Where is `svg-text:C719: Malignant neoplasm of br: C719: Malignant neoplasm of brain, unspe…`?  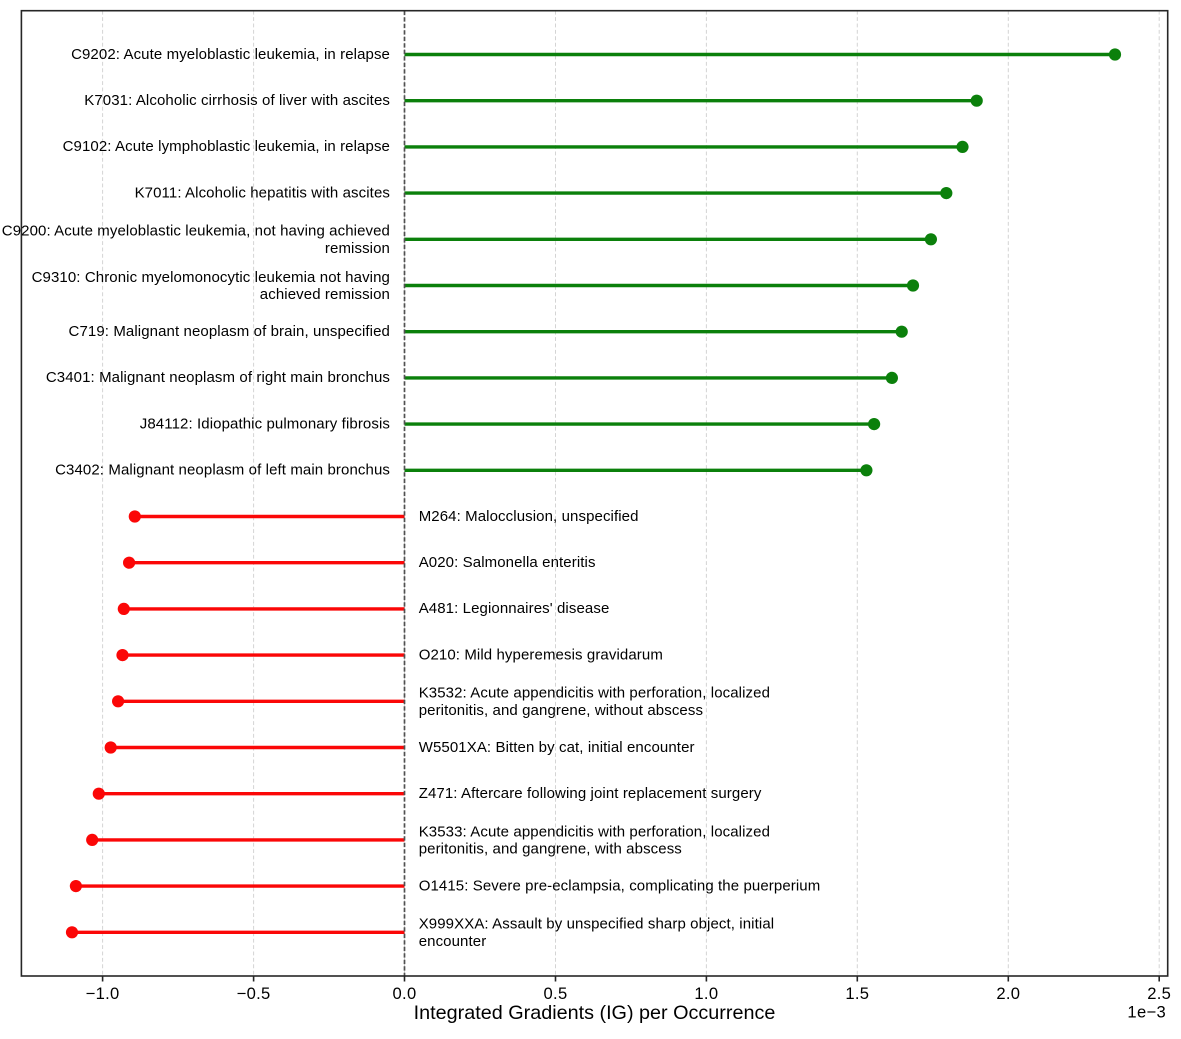 svg-text:C719: Malignant neoplasm of br: C719: Malignant neoplasm of brain, unspe… is located at coordinates (229, 331).